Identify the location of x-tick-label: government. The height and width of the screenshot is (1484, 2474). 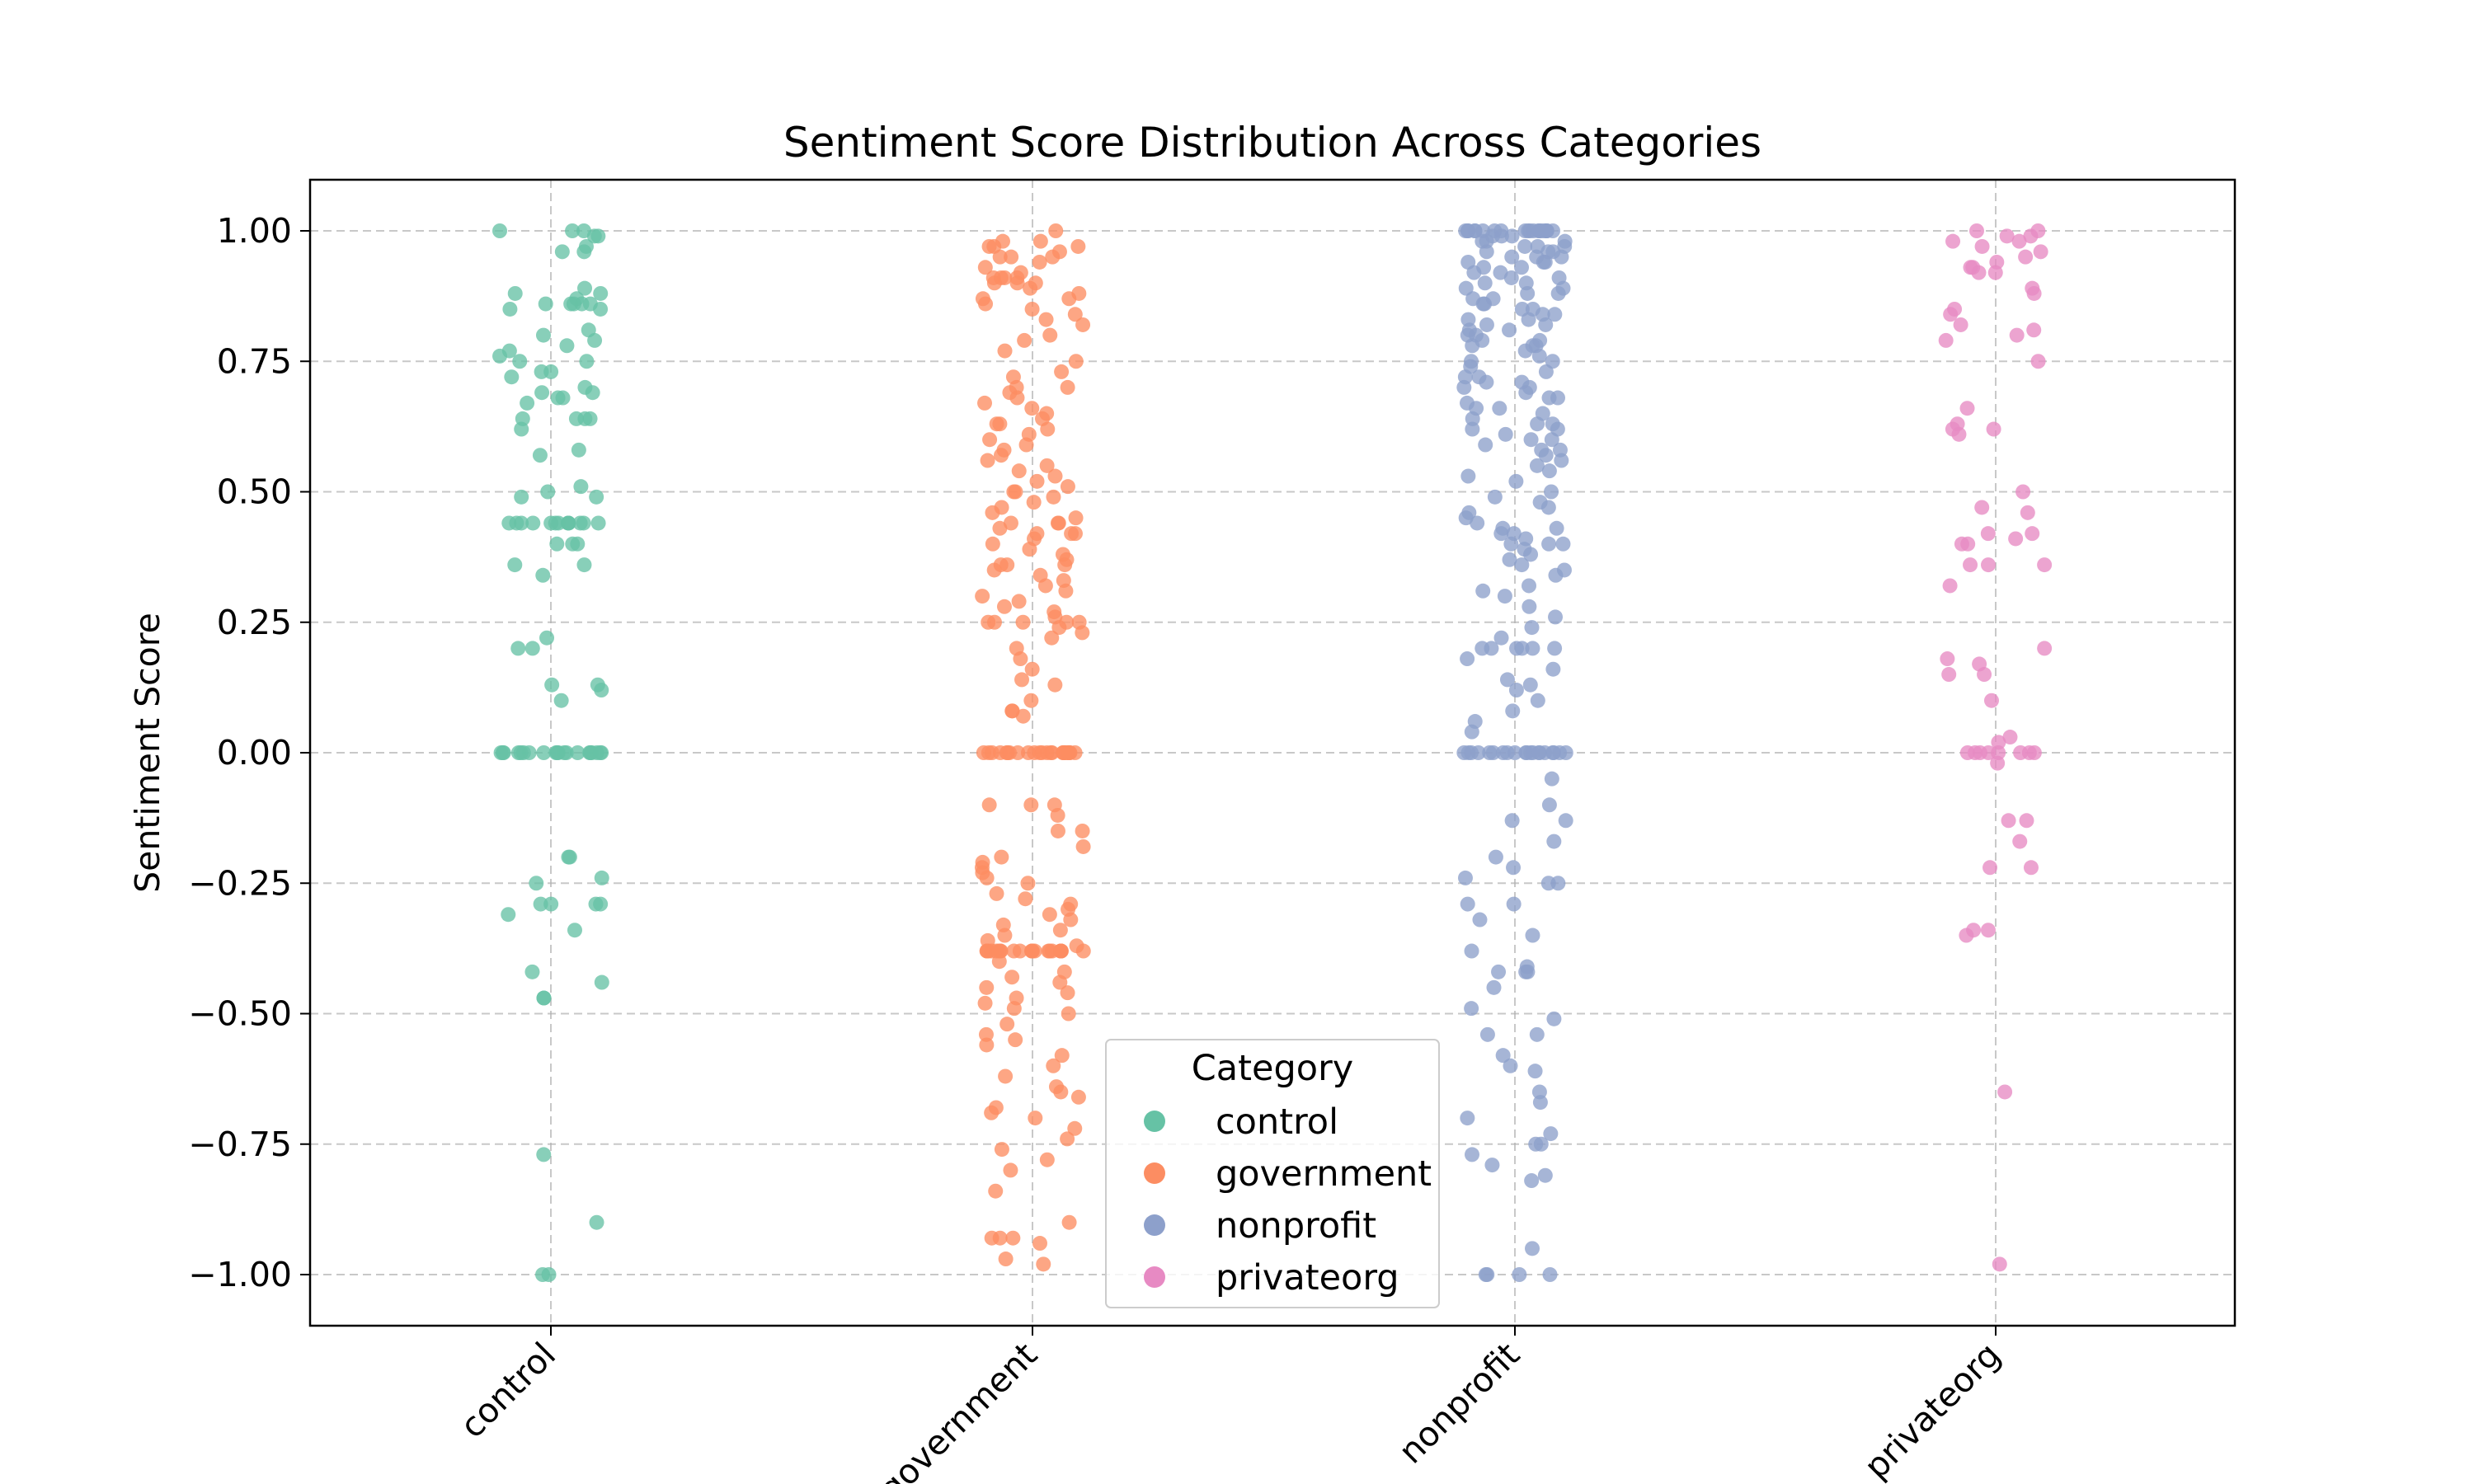
(958, 1409).